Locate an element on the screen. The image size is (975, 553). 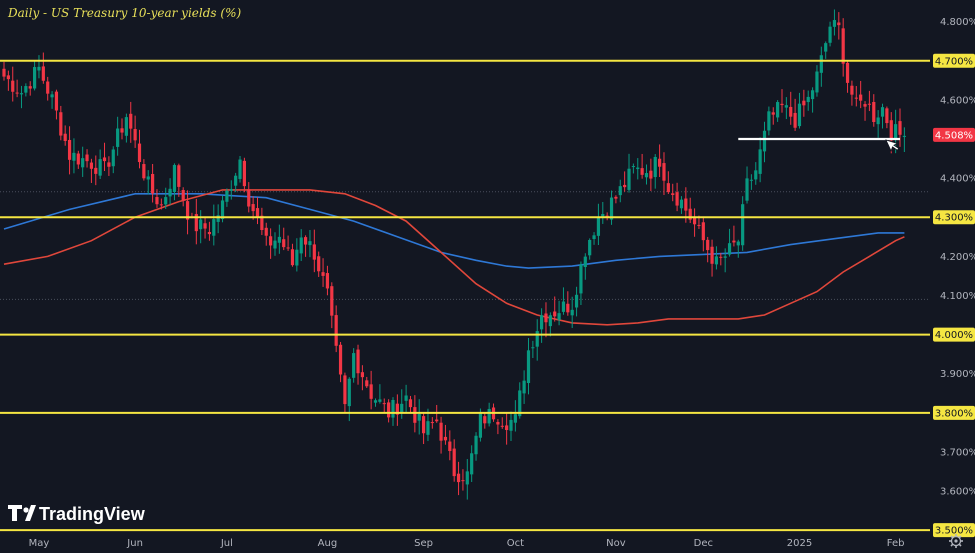
gear-icon is located at coordinates (956, 541).